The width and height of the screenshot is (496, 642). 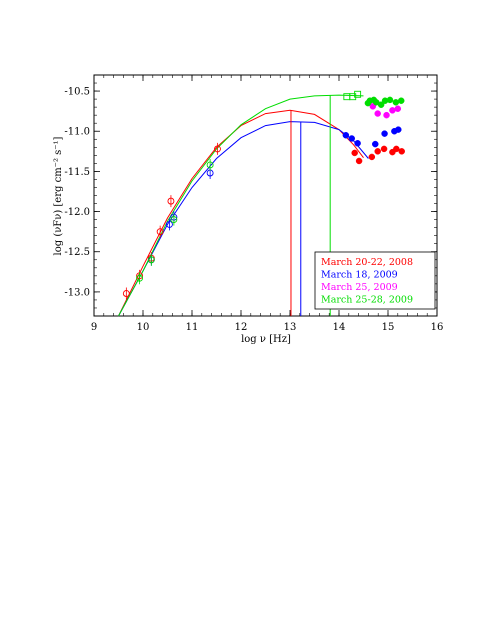 I want to click on x-tick-label: 10, so click(x=143, y=327).